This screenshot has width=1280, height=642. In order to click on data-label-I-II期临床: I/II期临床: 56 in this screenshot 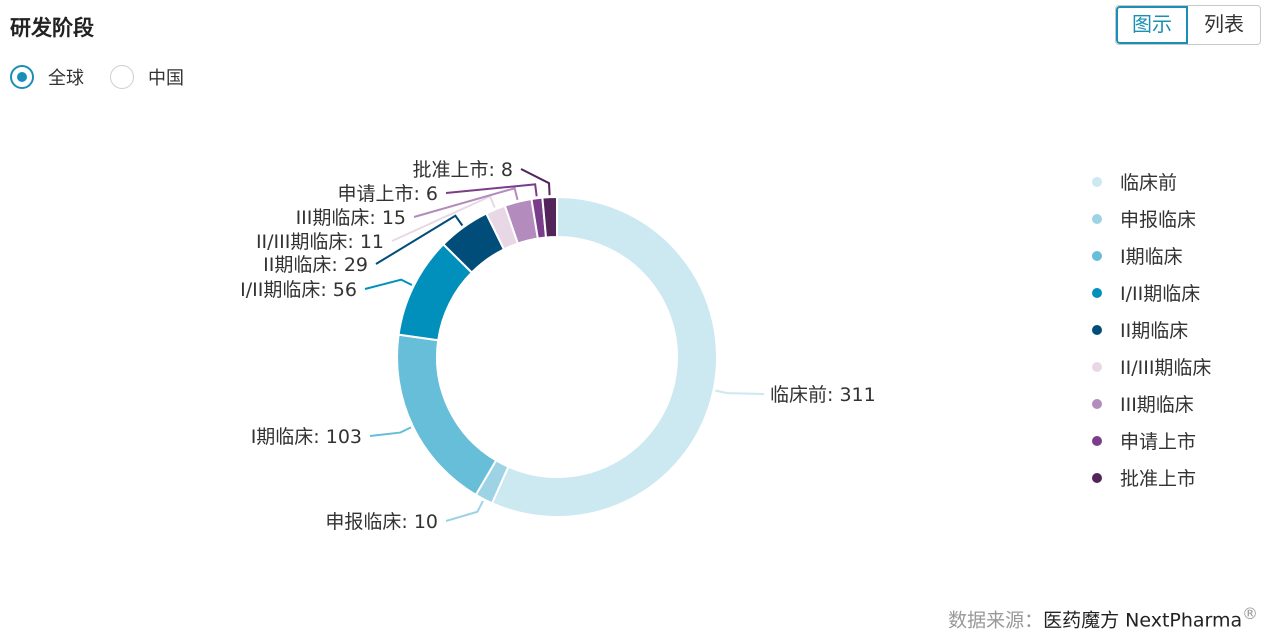, I will do `click(298, 290)`.